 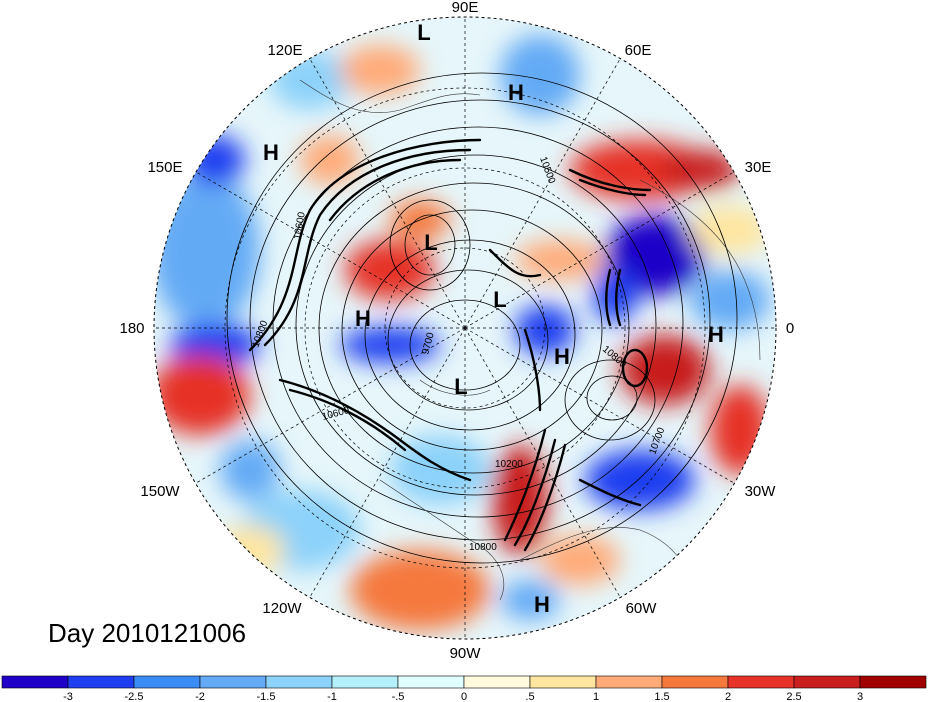 I want to click on colorbar-tick-label: 2.5, so click(x=793, y=696).